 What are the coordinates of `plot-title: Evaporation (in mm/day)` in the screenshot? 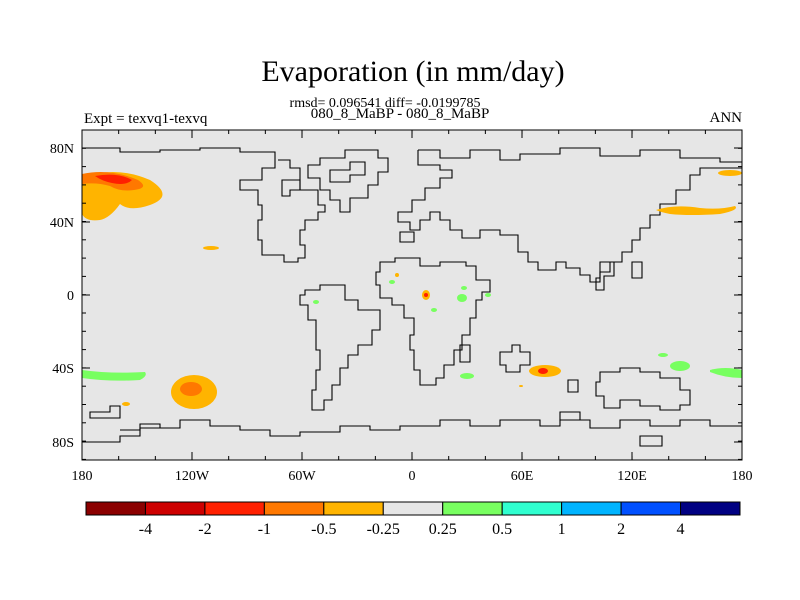 It's located at (413, 71).